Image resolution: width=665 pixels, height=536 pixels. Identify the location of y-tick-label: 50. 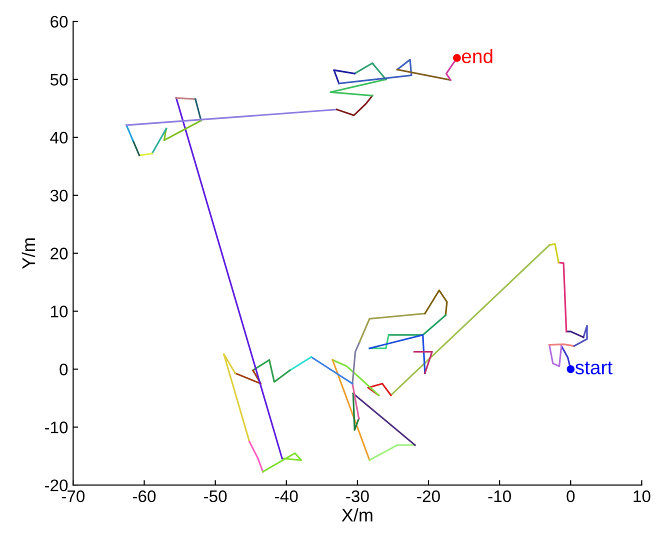
(59, 80).